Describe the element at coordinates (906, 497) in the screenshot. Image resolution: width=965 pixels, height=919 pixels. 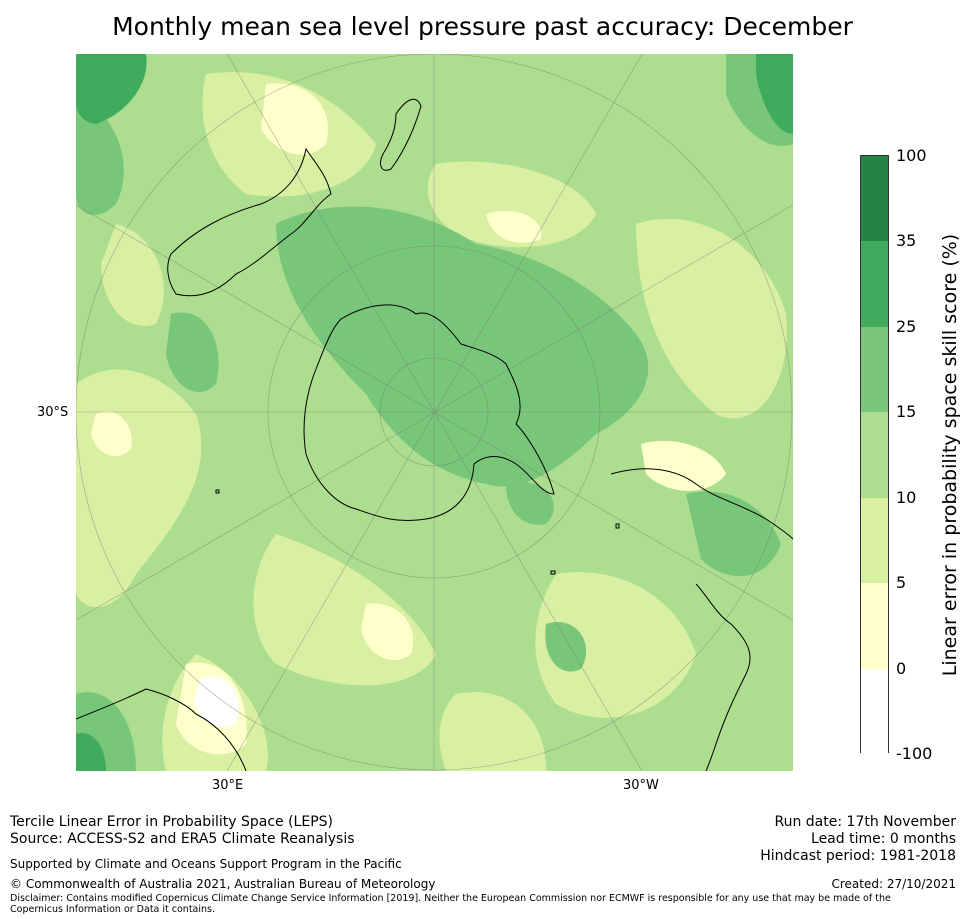
I see `colorbar-tick-label: 10` at that location.